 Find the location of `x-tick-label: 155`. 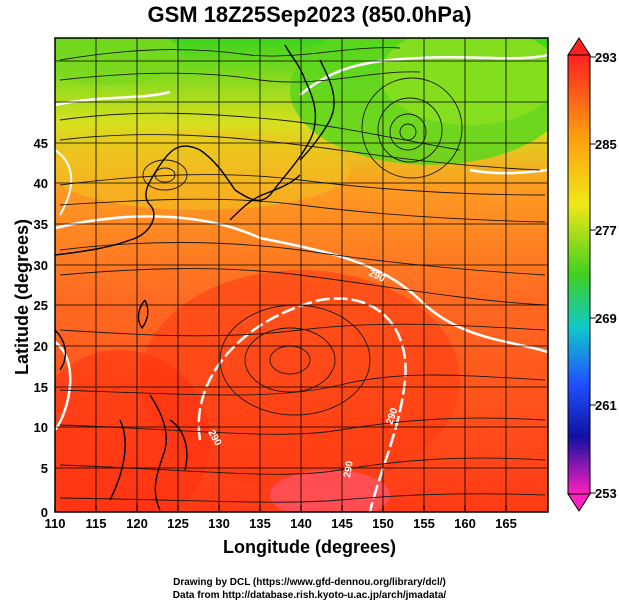

x-tick-label: 155 is located at coordinates (424, 523).